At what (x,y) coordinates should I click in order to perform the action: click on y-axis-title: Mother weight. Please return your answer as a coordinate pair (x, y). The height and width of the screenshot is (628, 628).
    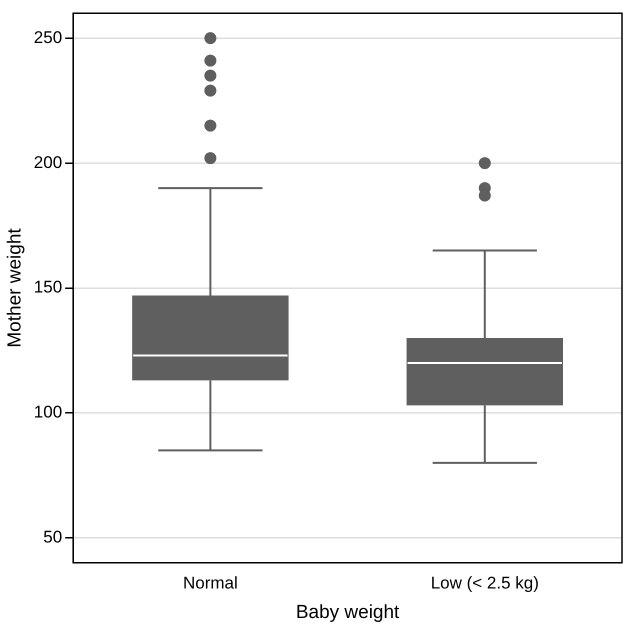
    Looking at the image, I should click on (15, 288).